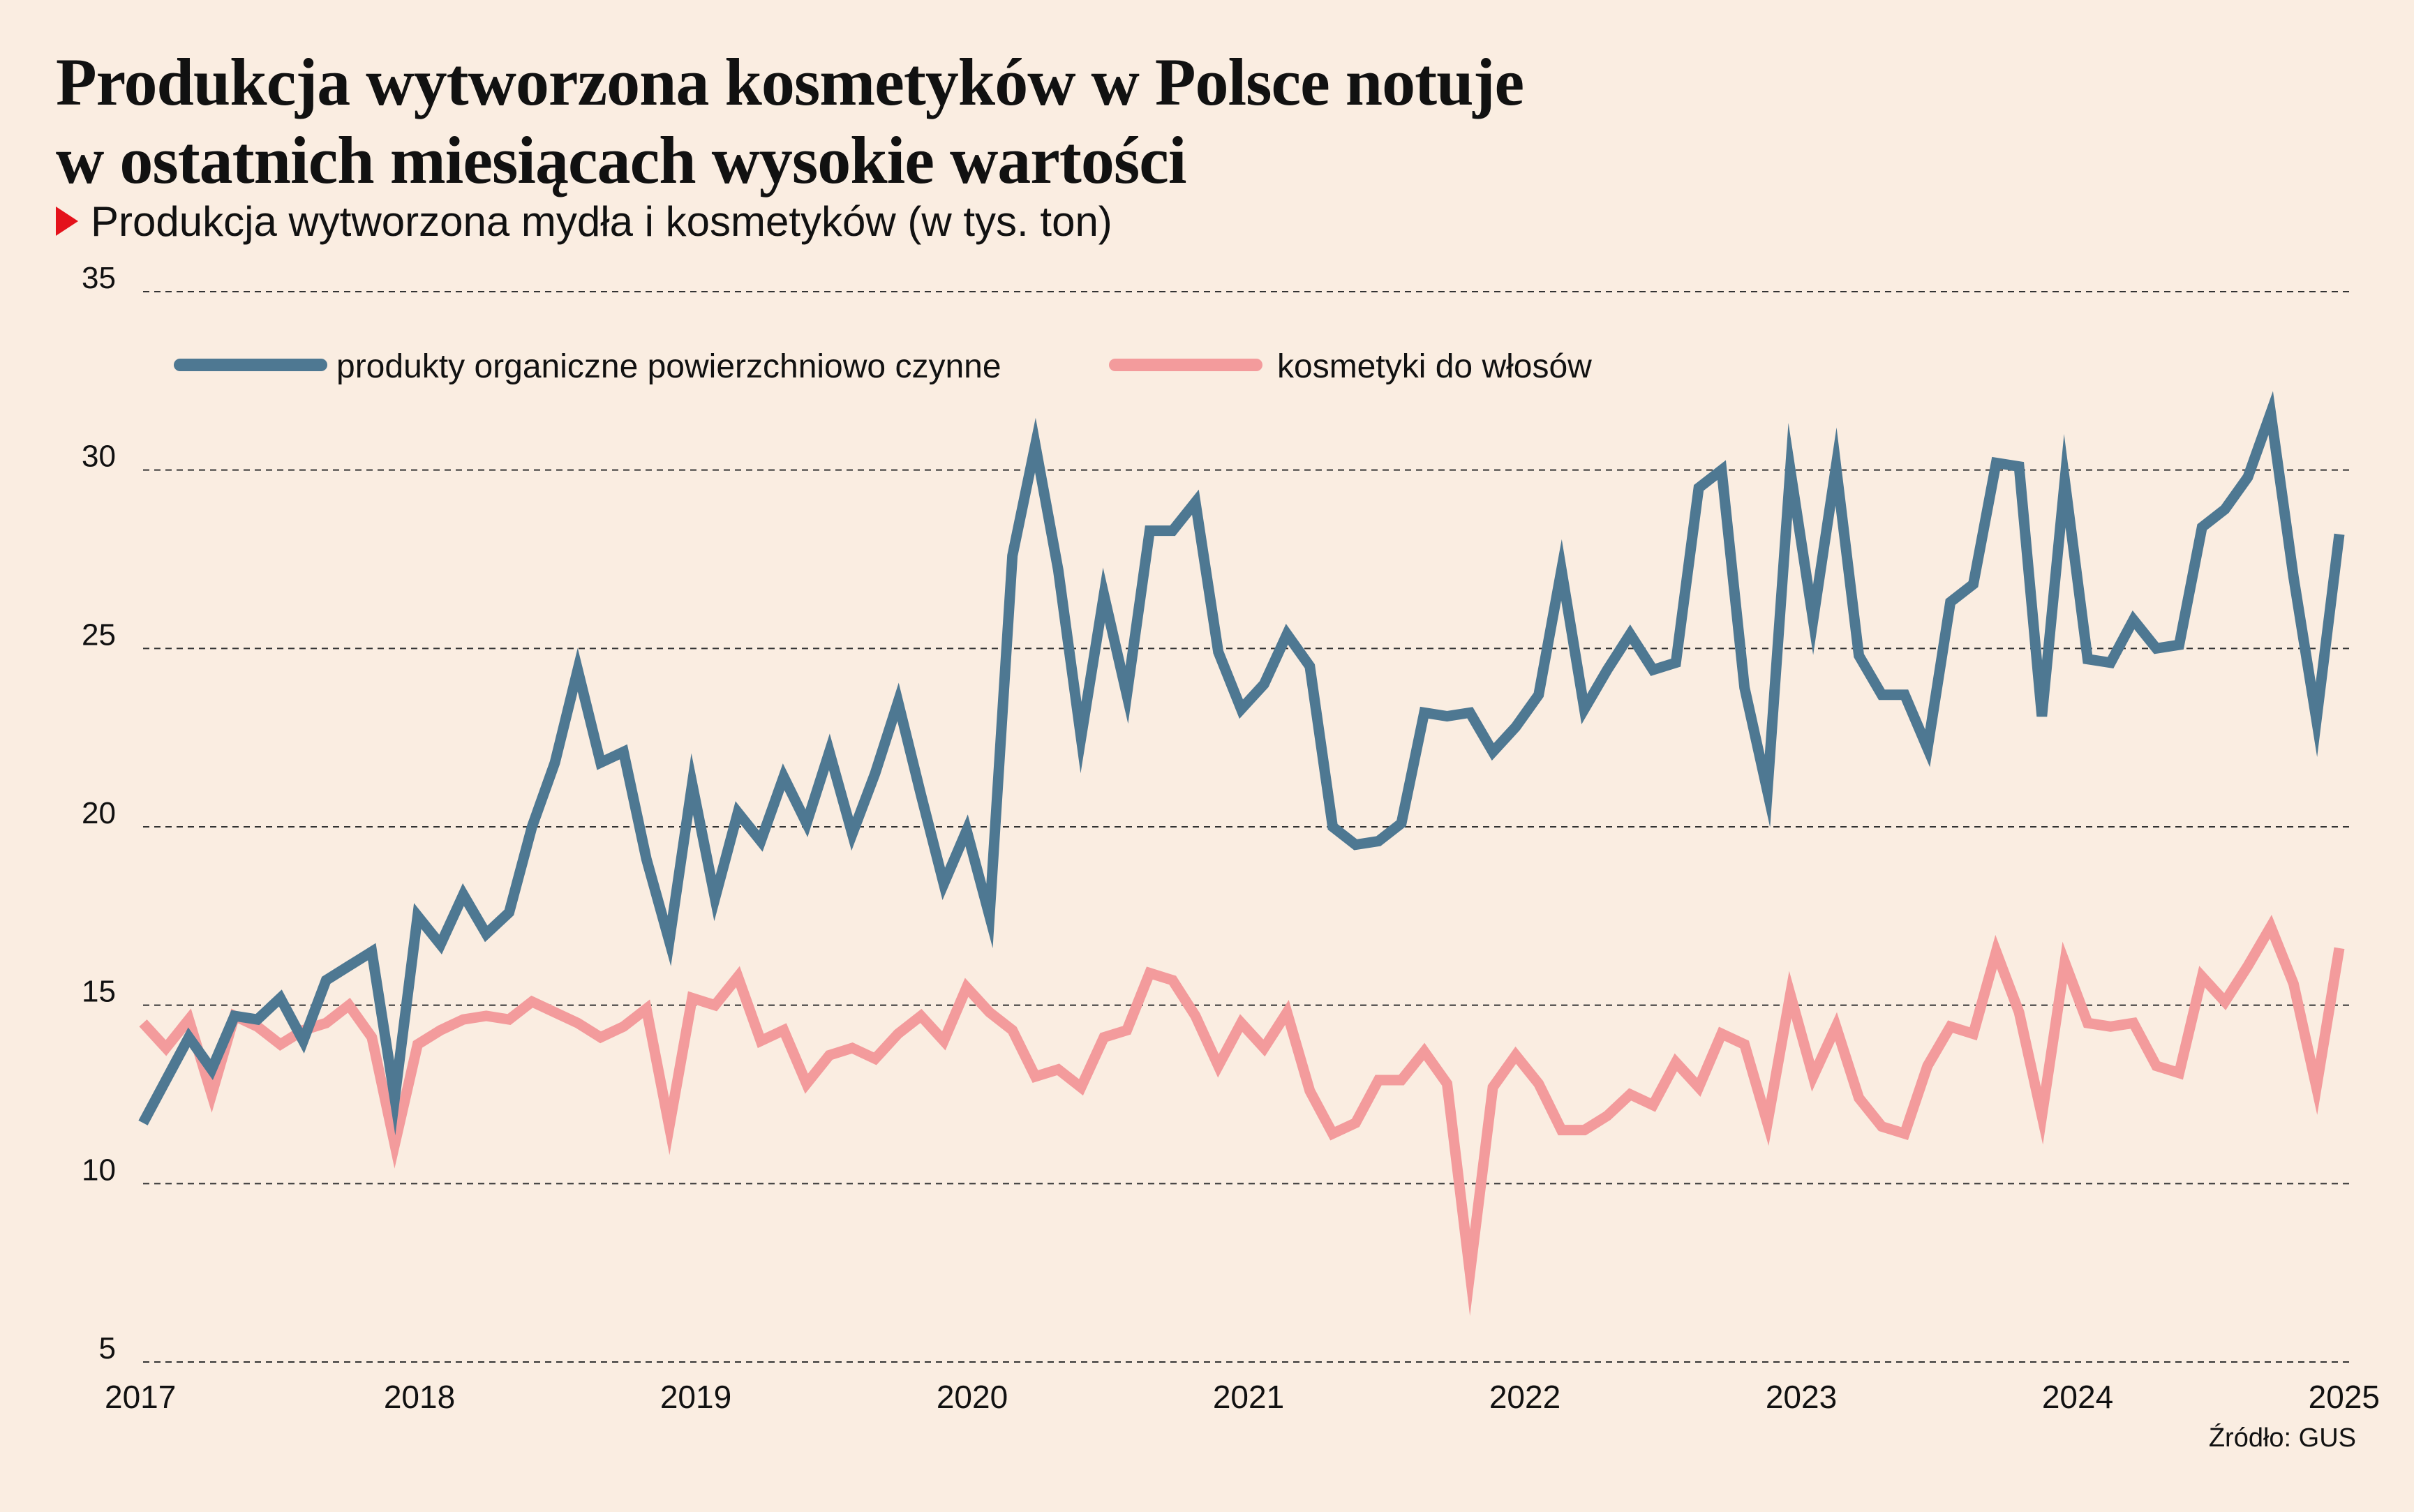  What do you see at coordinates (2077, 1397) in the screenshot?
I see `x-tick-label: 2024` at bounding box center [2077, 1397].